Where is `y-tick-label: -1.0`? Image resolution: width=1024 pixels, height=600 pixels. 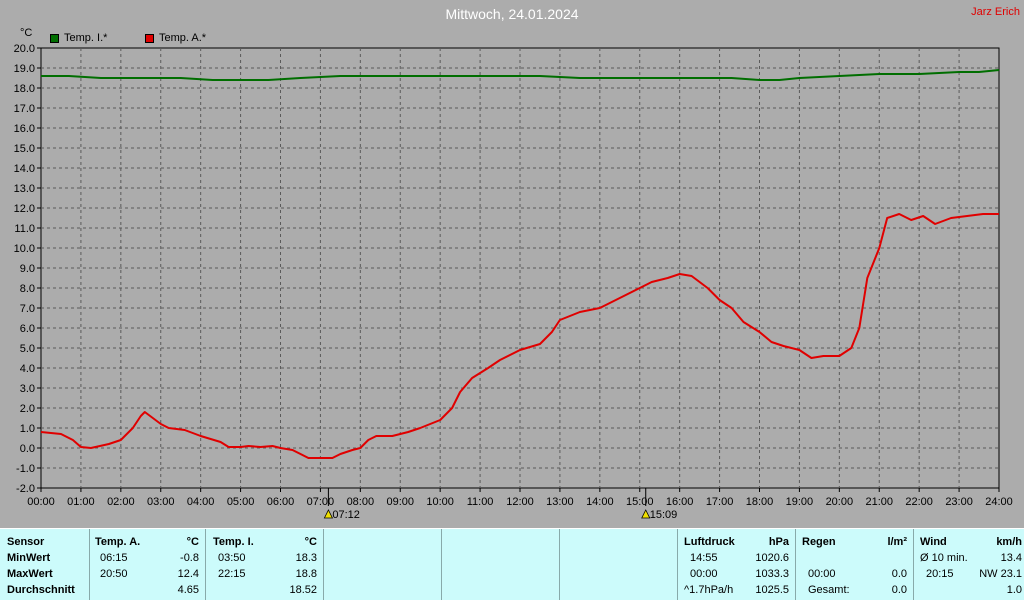
y-tick-label: -1.0 is located at coordinates (25, 469).